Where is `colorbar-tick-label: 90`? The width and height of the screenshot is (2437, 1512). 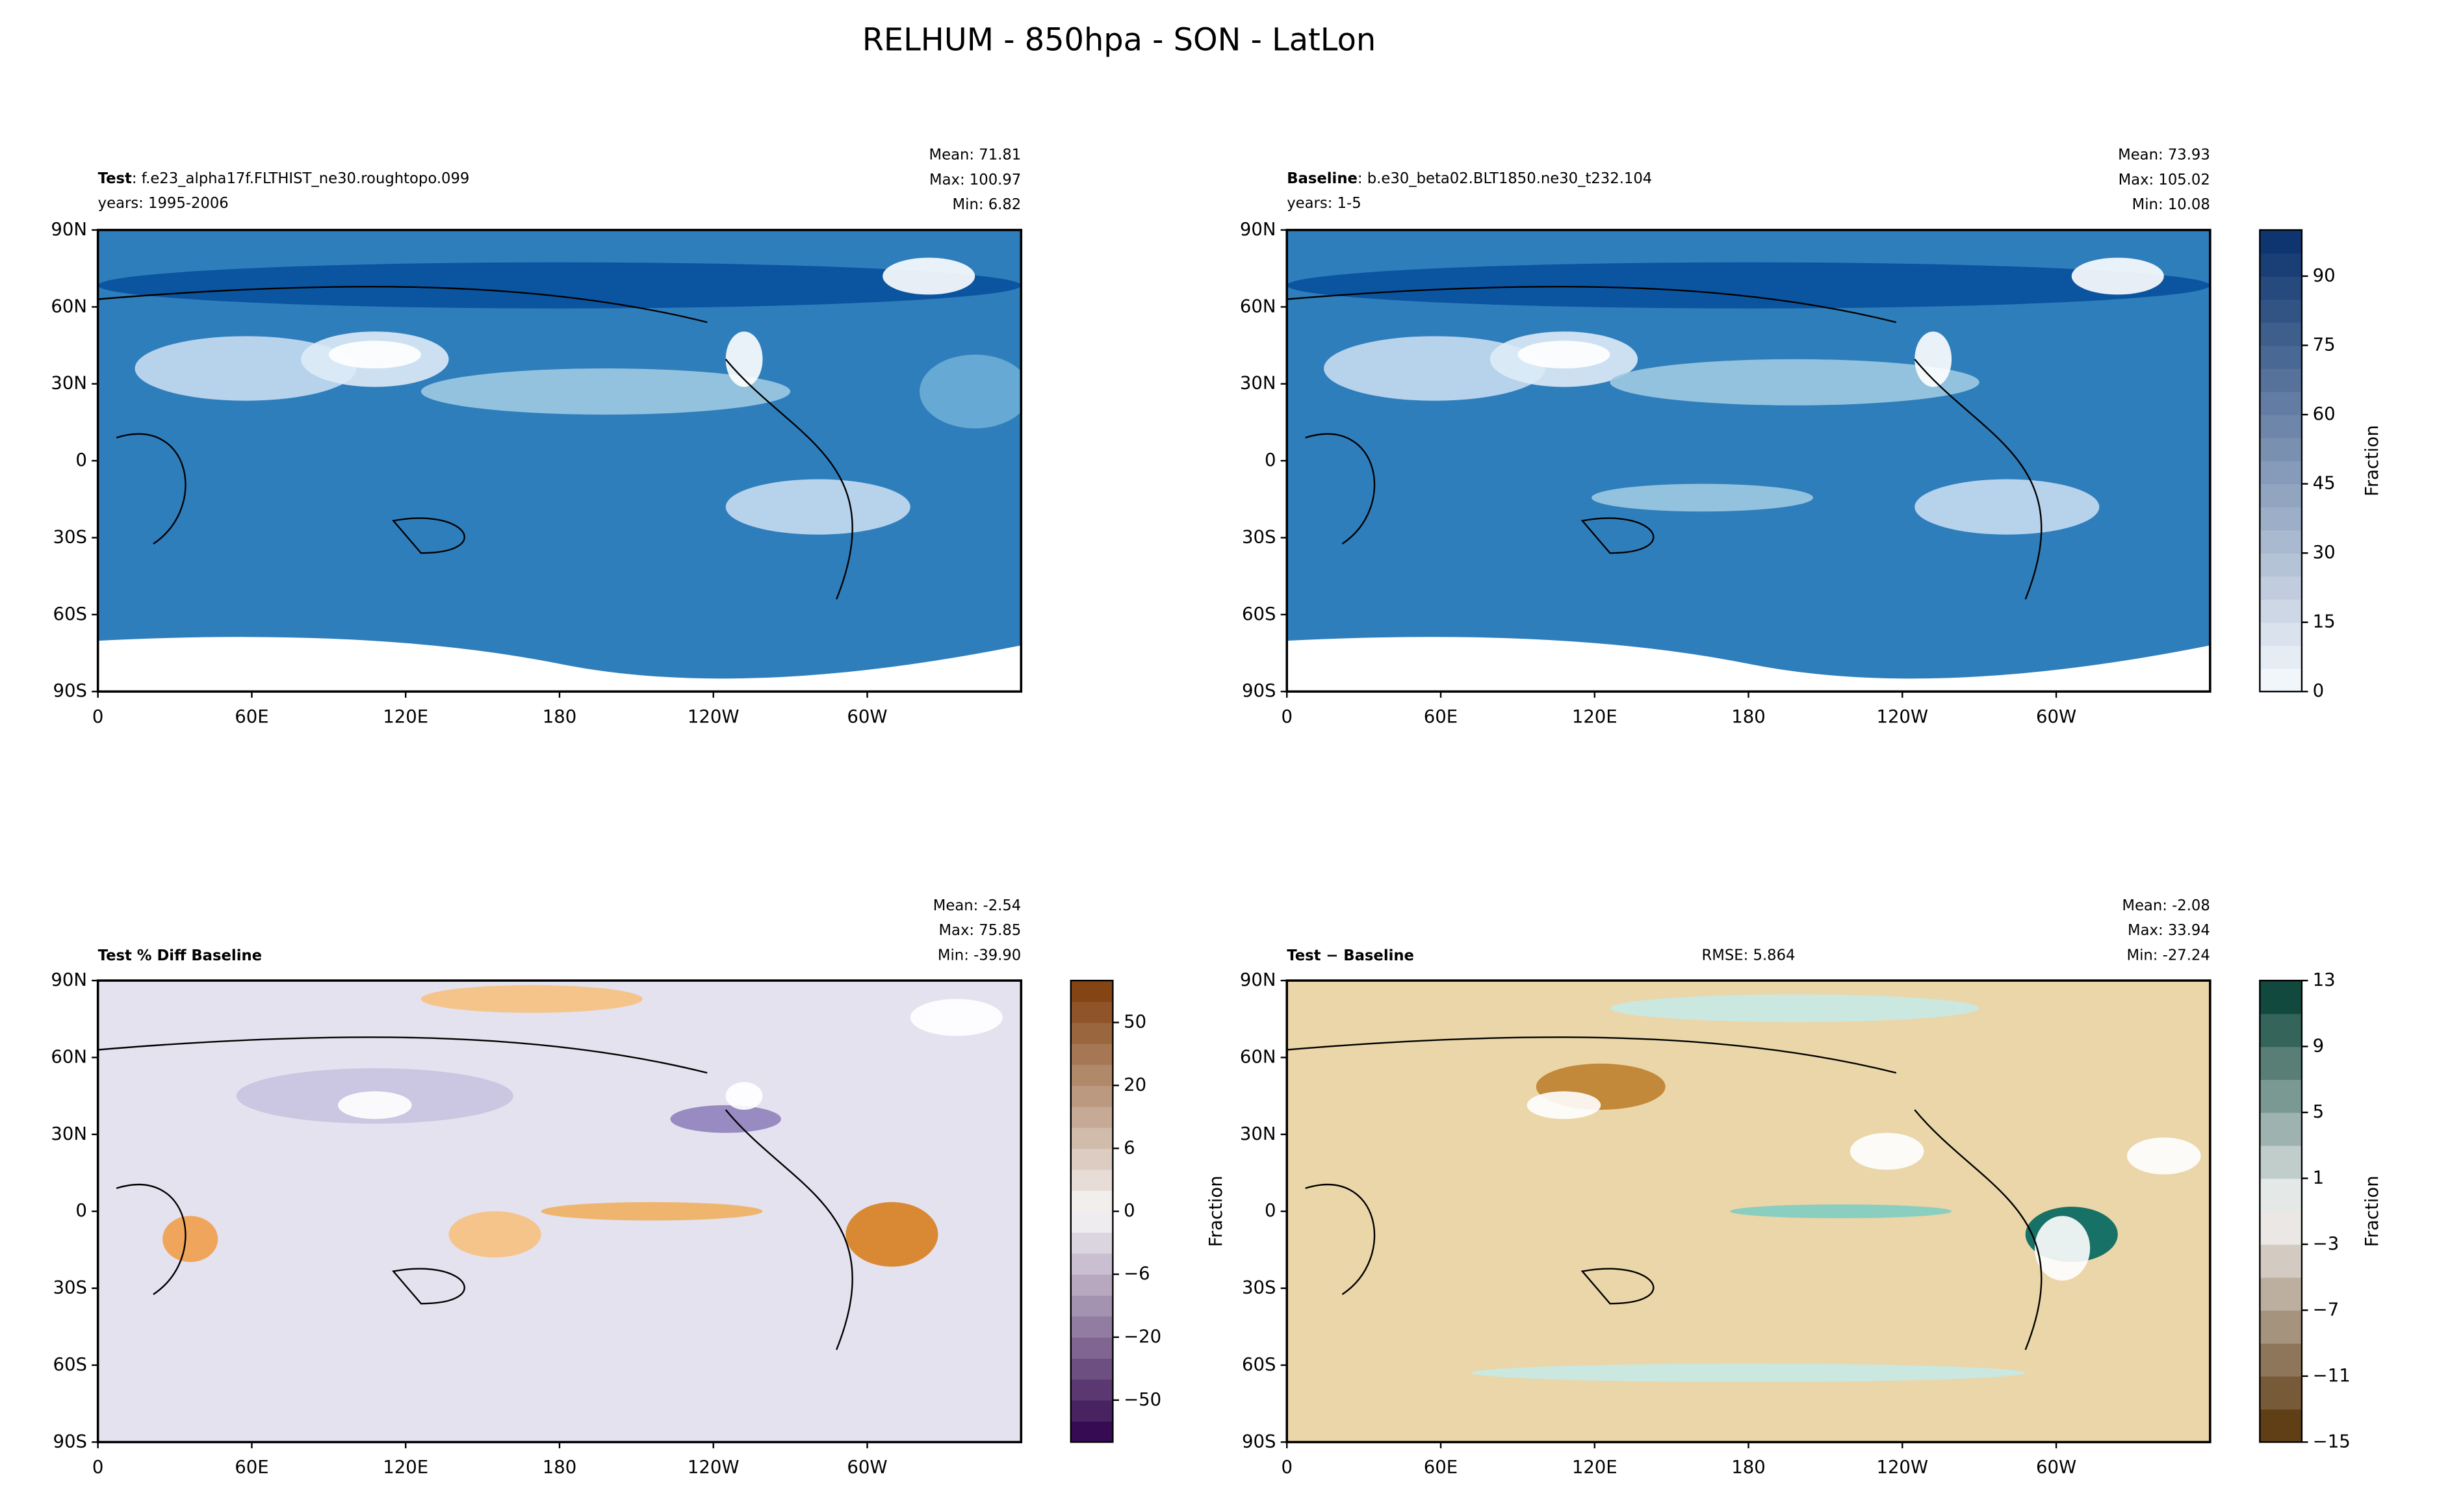 colorbar-tick-label: 90 is located at coordinates (2324, 275).